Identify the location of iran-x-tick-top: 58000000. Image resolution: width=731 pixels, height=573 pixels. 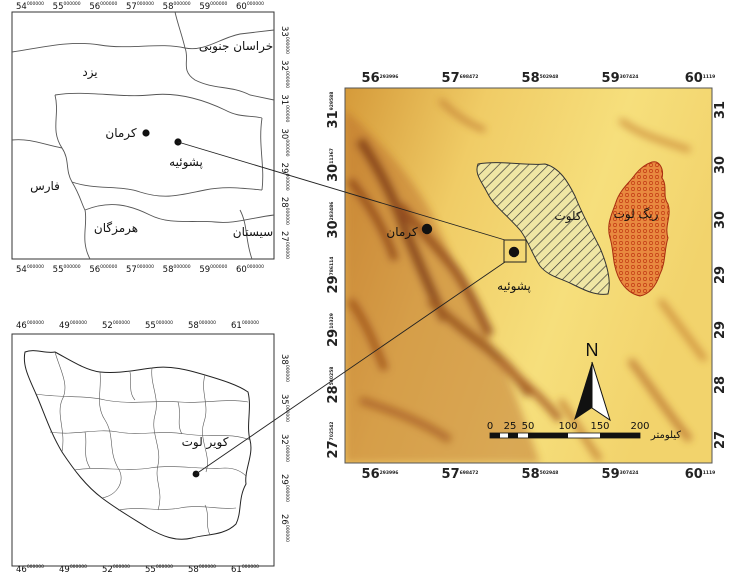
(202, 325).